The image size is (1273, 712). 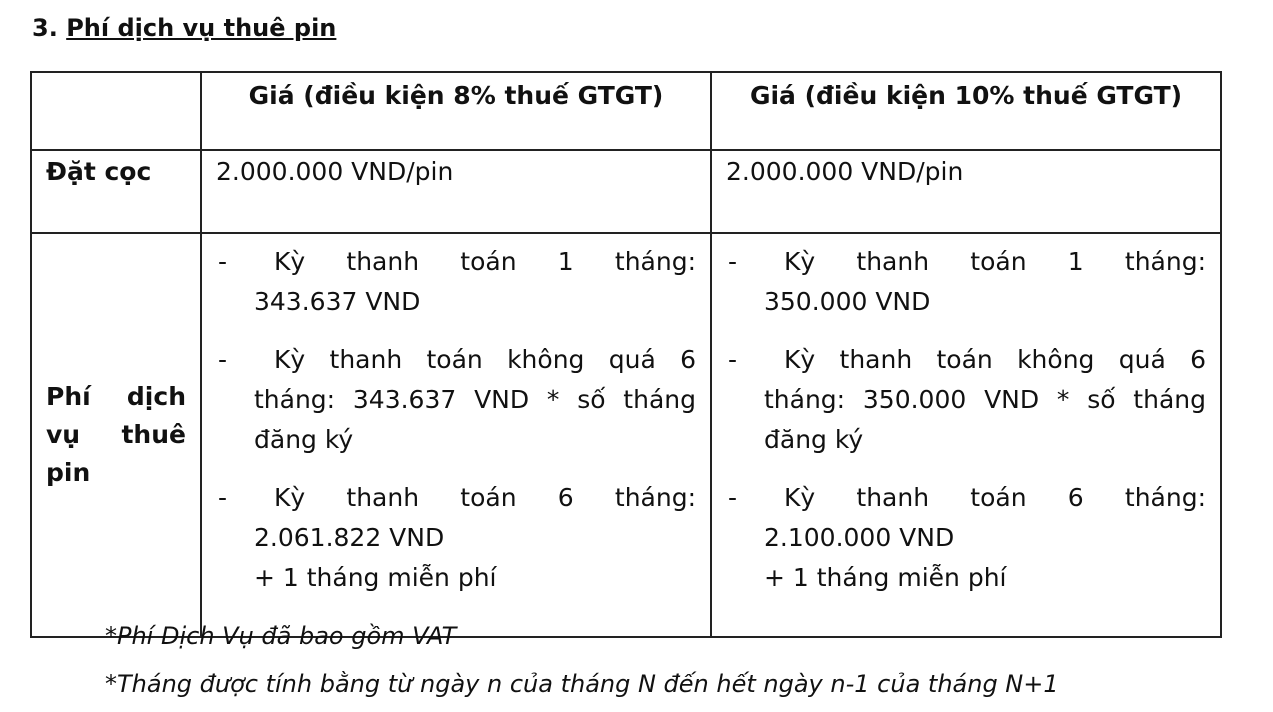 What do you see at coordinates (281, 636) in the screenshot?
I see `note-vat: *Phí Dịch Vụ đã bao gồm VAT` at bounding box center [281, 636].